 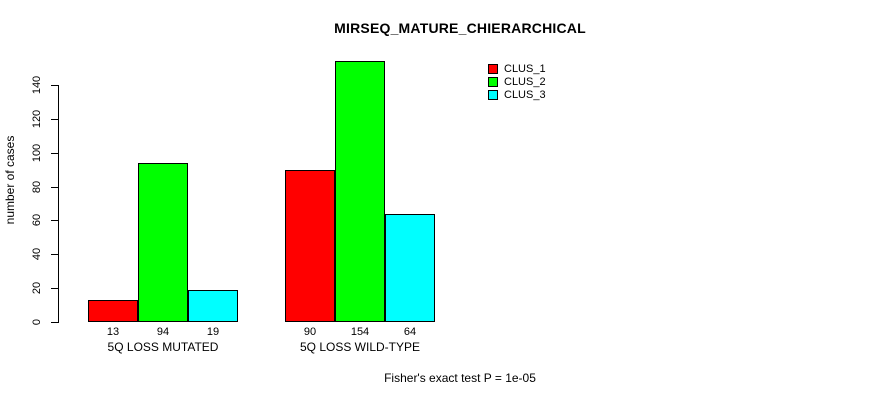 I want to click on group-label: 5Q LOSS WILD-TYPE, so click(x=360, y=347).